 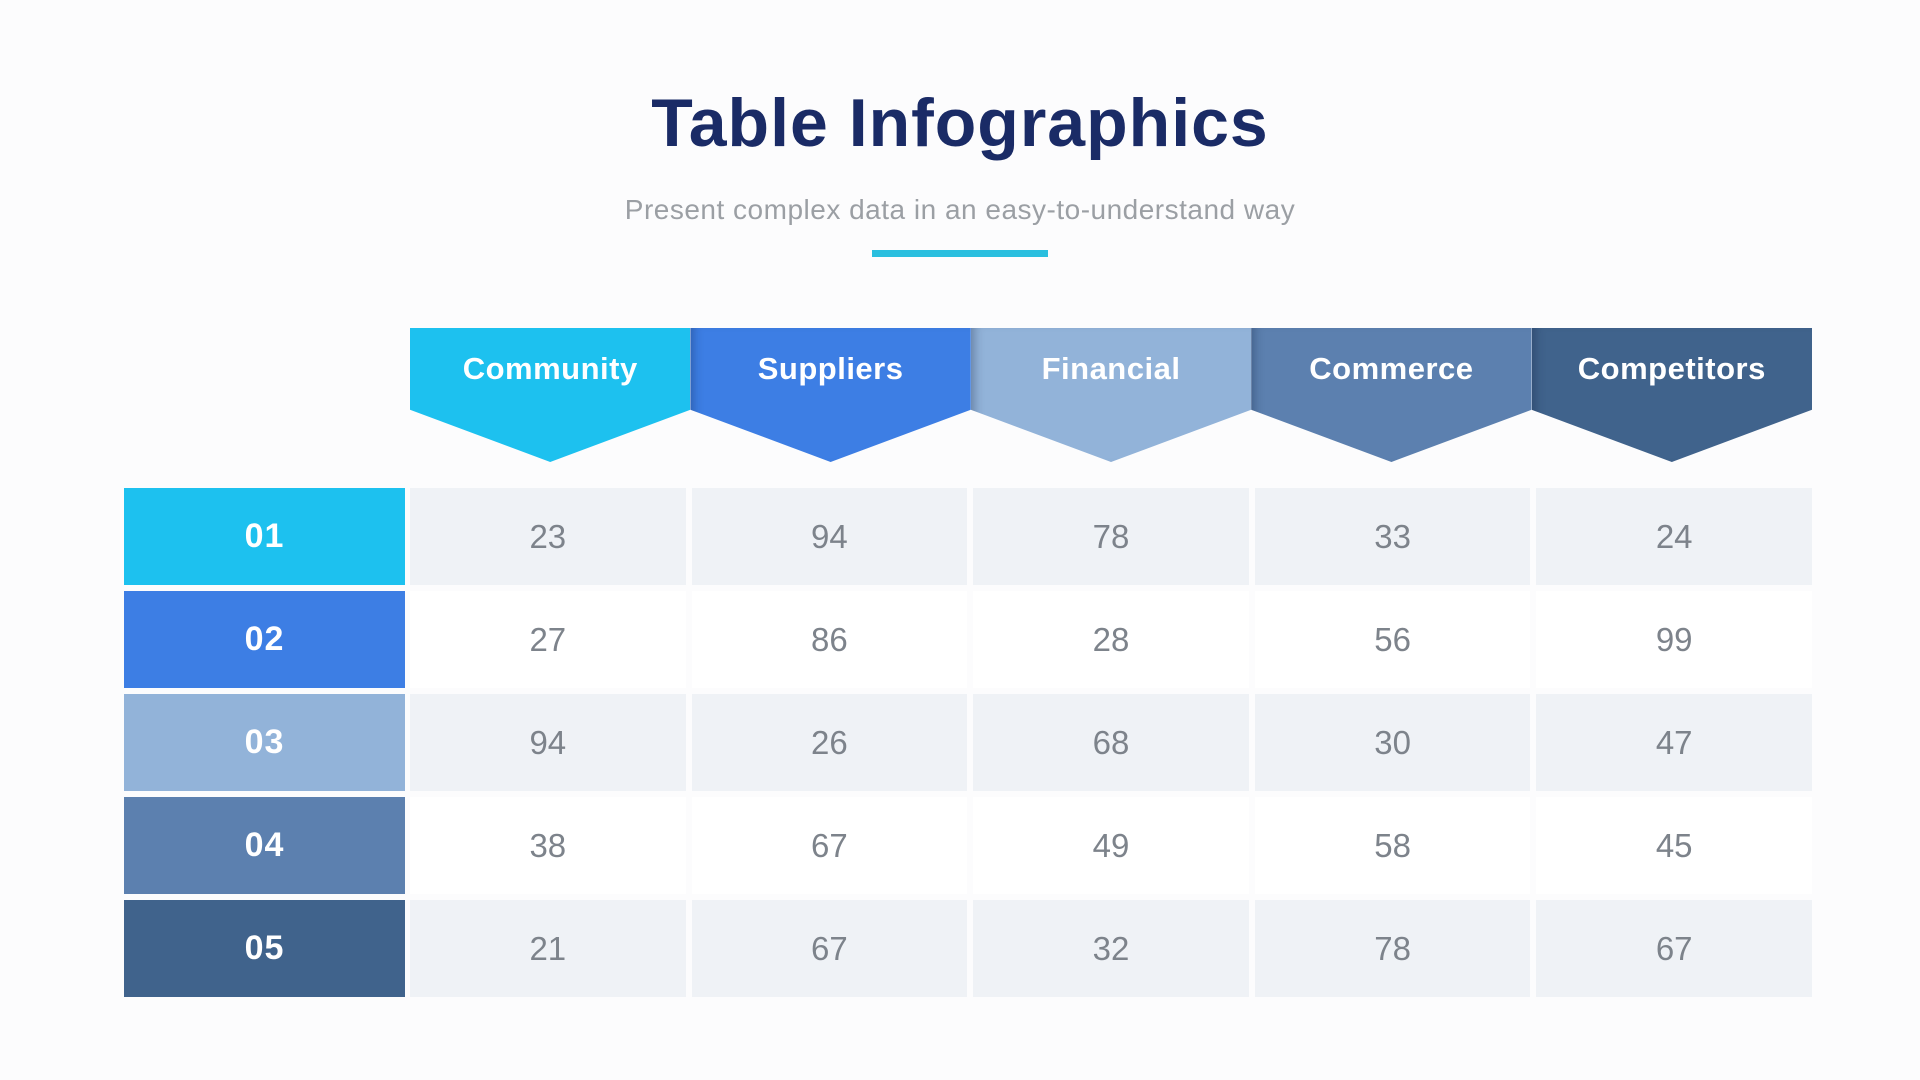 What do you see at coordinates (264, 742) in the screenshot?
I see `row-label: 03` at bounding box center [264, 742].